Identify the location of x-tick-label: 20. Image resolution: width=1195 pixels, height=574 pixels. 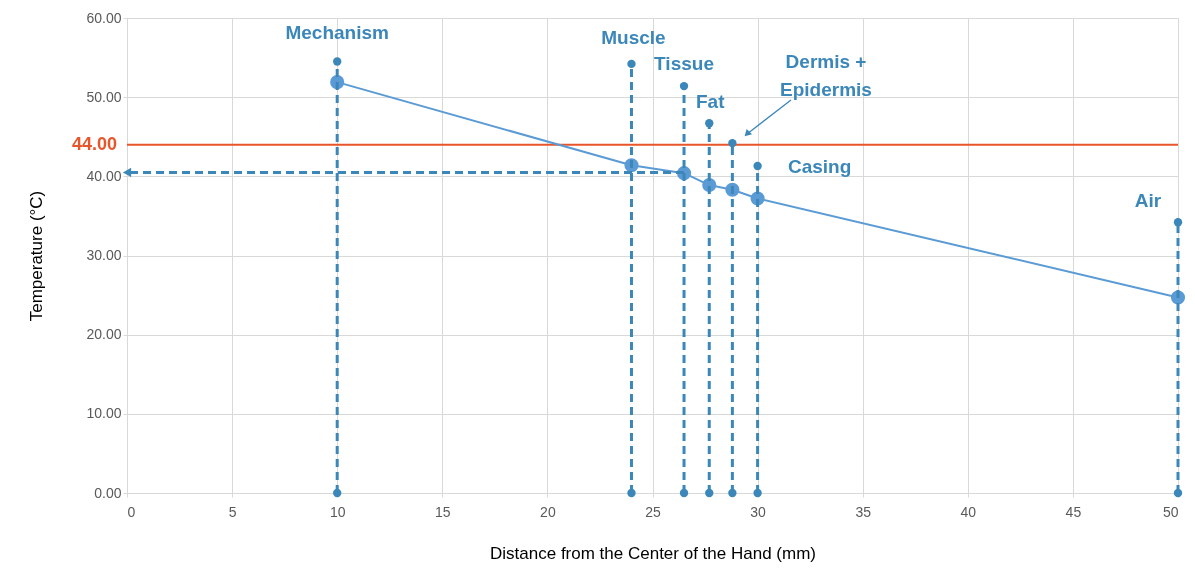
(548, 511).